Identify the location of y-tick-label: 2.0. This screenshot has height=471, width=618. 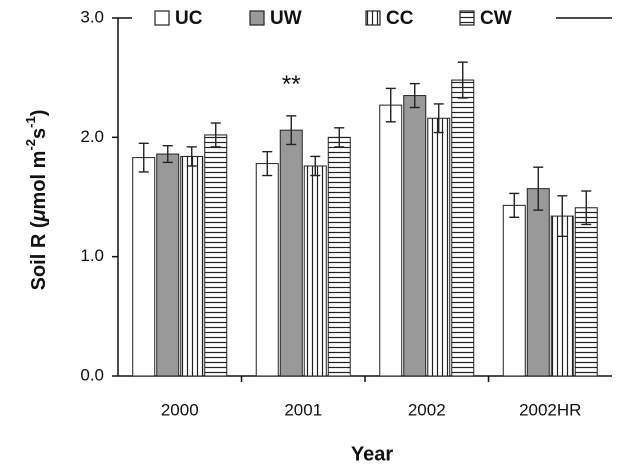
(92, 136).